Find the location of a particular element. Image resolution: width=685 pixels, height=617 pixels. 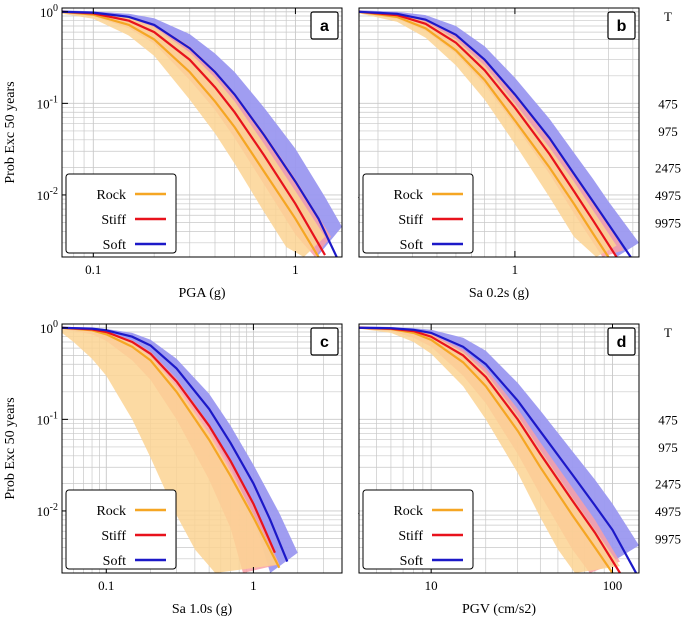

x-axis-title: PGV (cm/s2) is located at coordinates (499, 609).